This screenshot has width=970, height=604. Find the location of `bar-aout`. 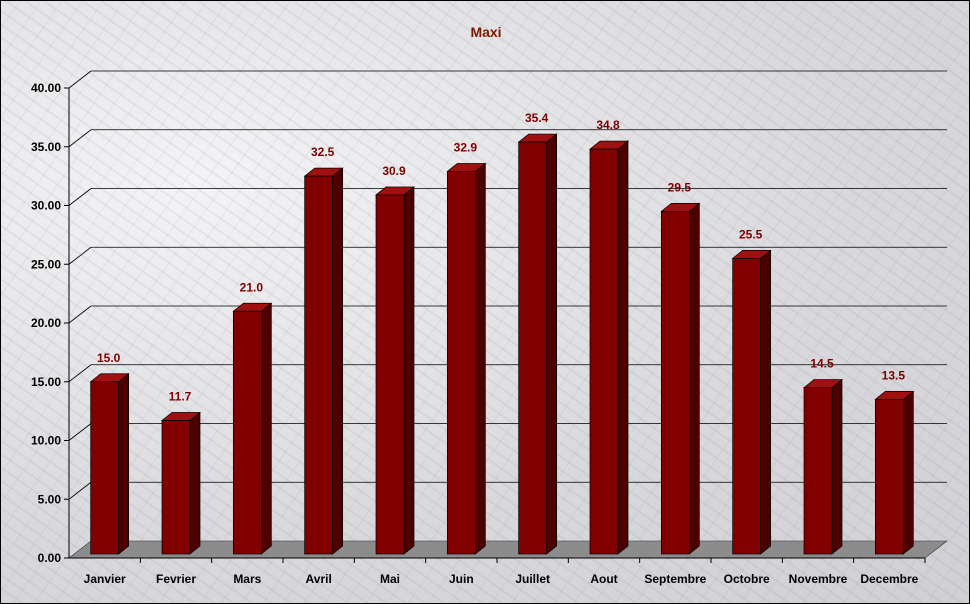

bar-aout is located at coordinates (609, 347).